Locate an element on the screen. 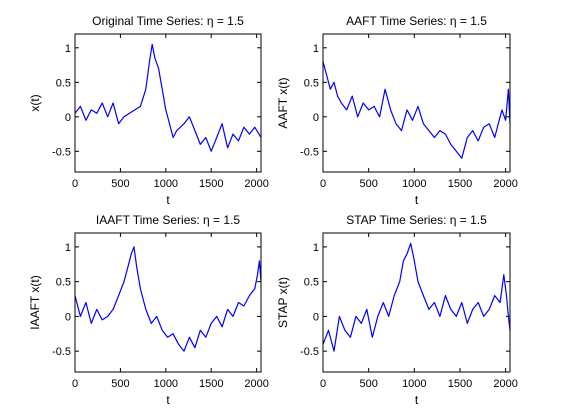  y-axis-label: AAFT x(t) is located at coordinates (283, 102).